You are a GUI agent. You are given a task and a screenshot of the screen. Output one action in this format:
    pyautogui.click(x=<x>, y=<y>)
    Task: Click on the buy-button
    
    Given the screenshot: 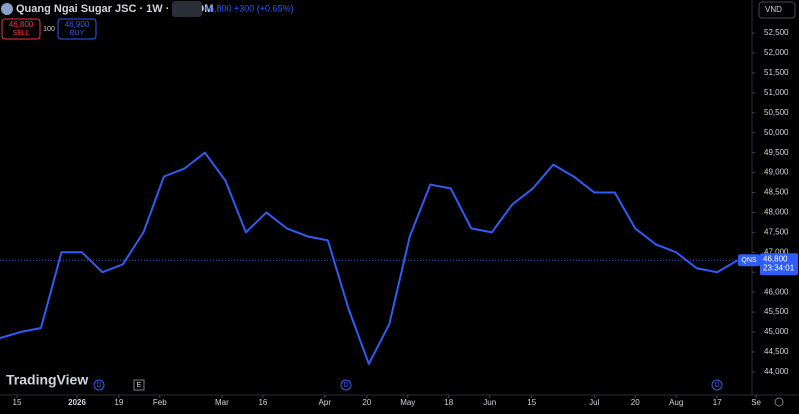 What is the action you would take?
    pyautogui.click(x=77, y=29)
    